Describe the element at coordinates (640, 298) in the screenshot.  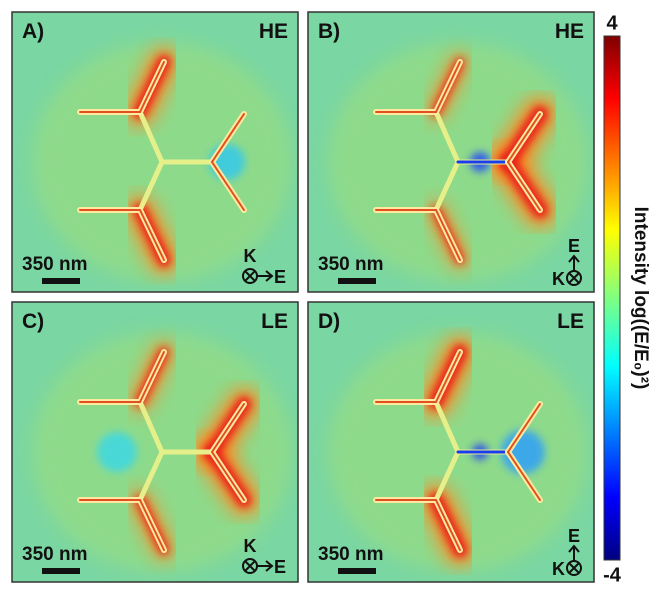
I see `colorbar-title: Intensity log((E/E₀)²)` at that location.